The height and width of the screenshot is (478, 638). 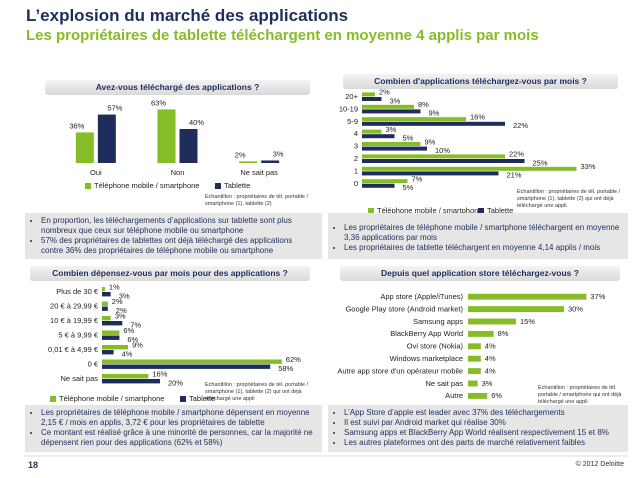 What do you see at coordinates (352, 121) in the screenshot?
I see `y-tick-label: 5-9` at bounding box center [352, 121].